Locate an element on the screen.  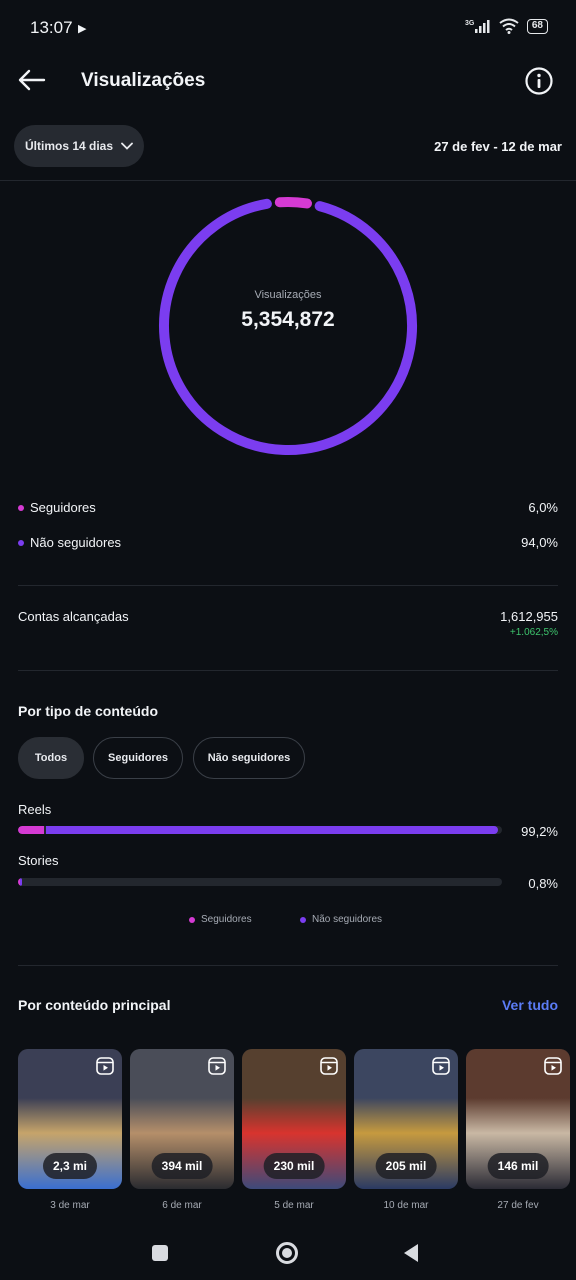
stories-bar-non-followers is located at coordinates (21, 882).